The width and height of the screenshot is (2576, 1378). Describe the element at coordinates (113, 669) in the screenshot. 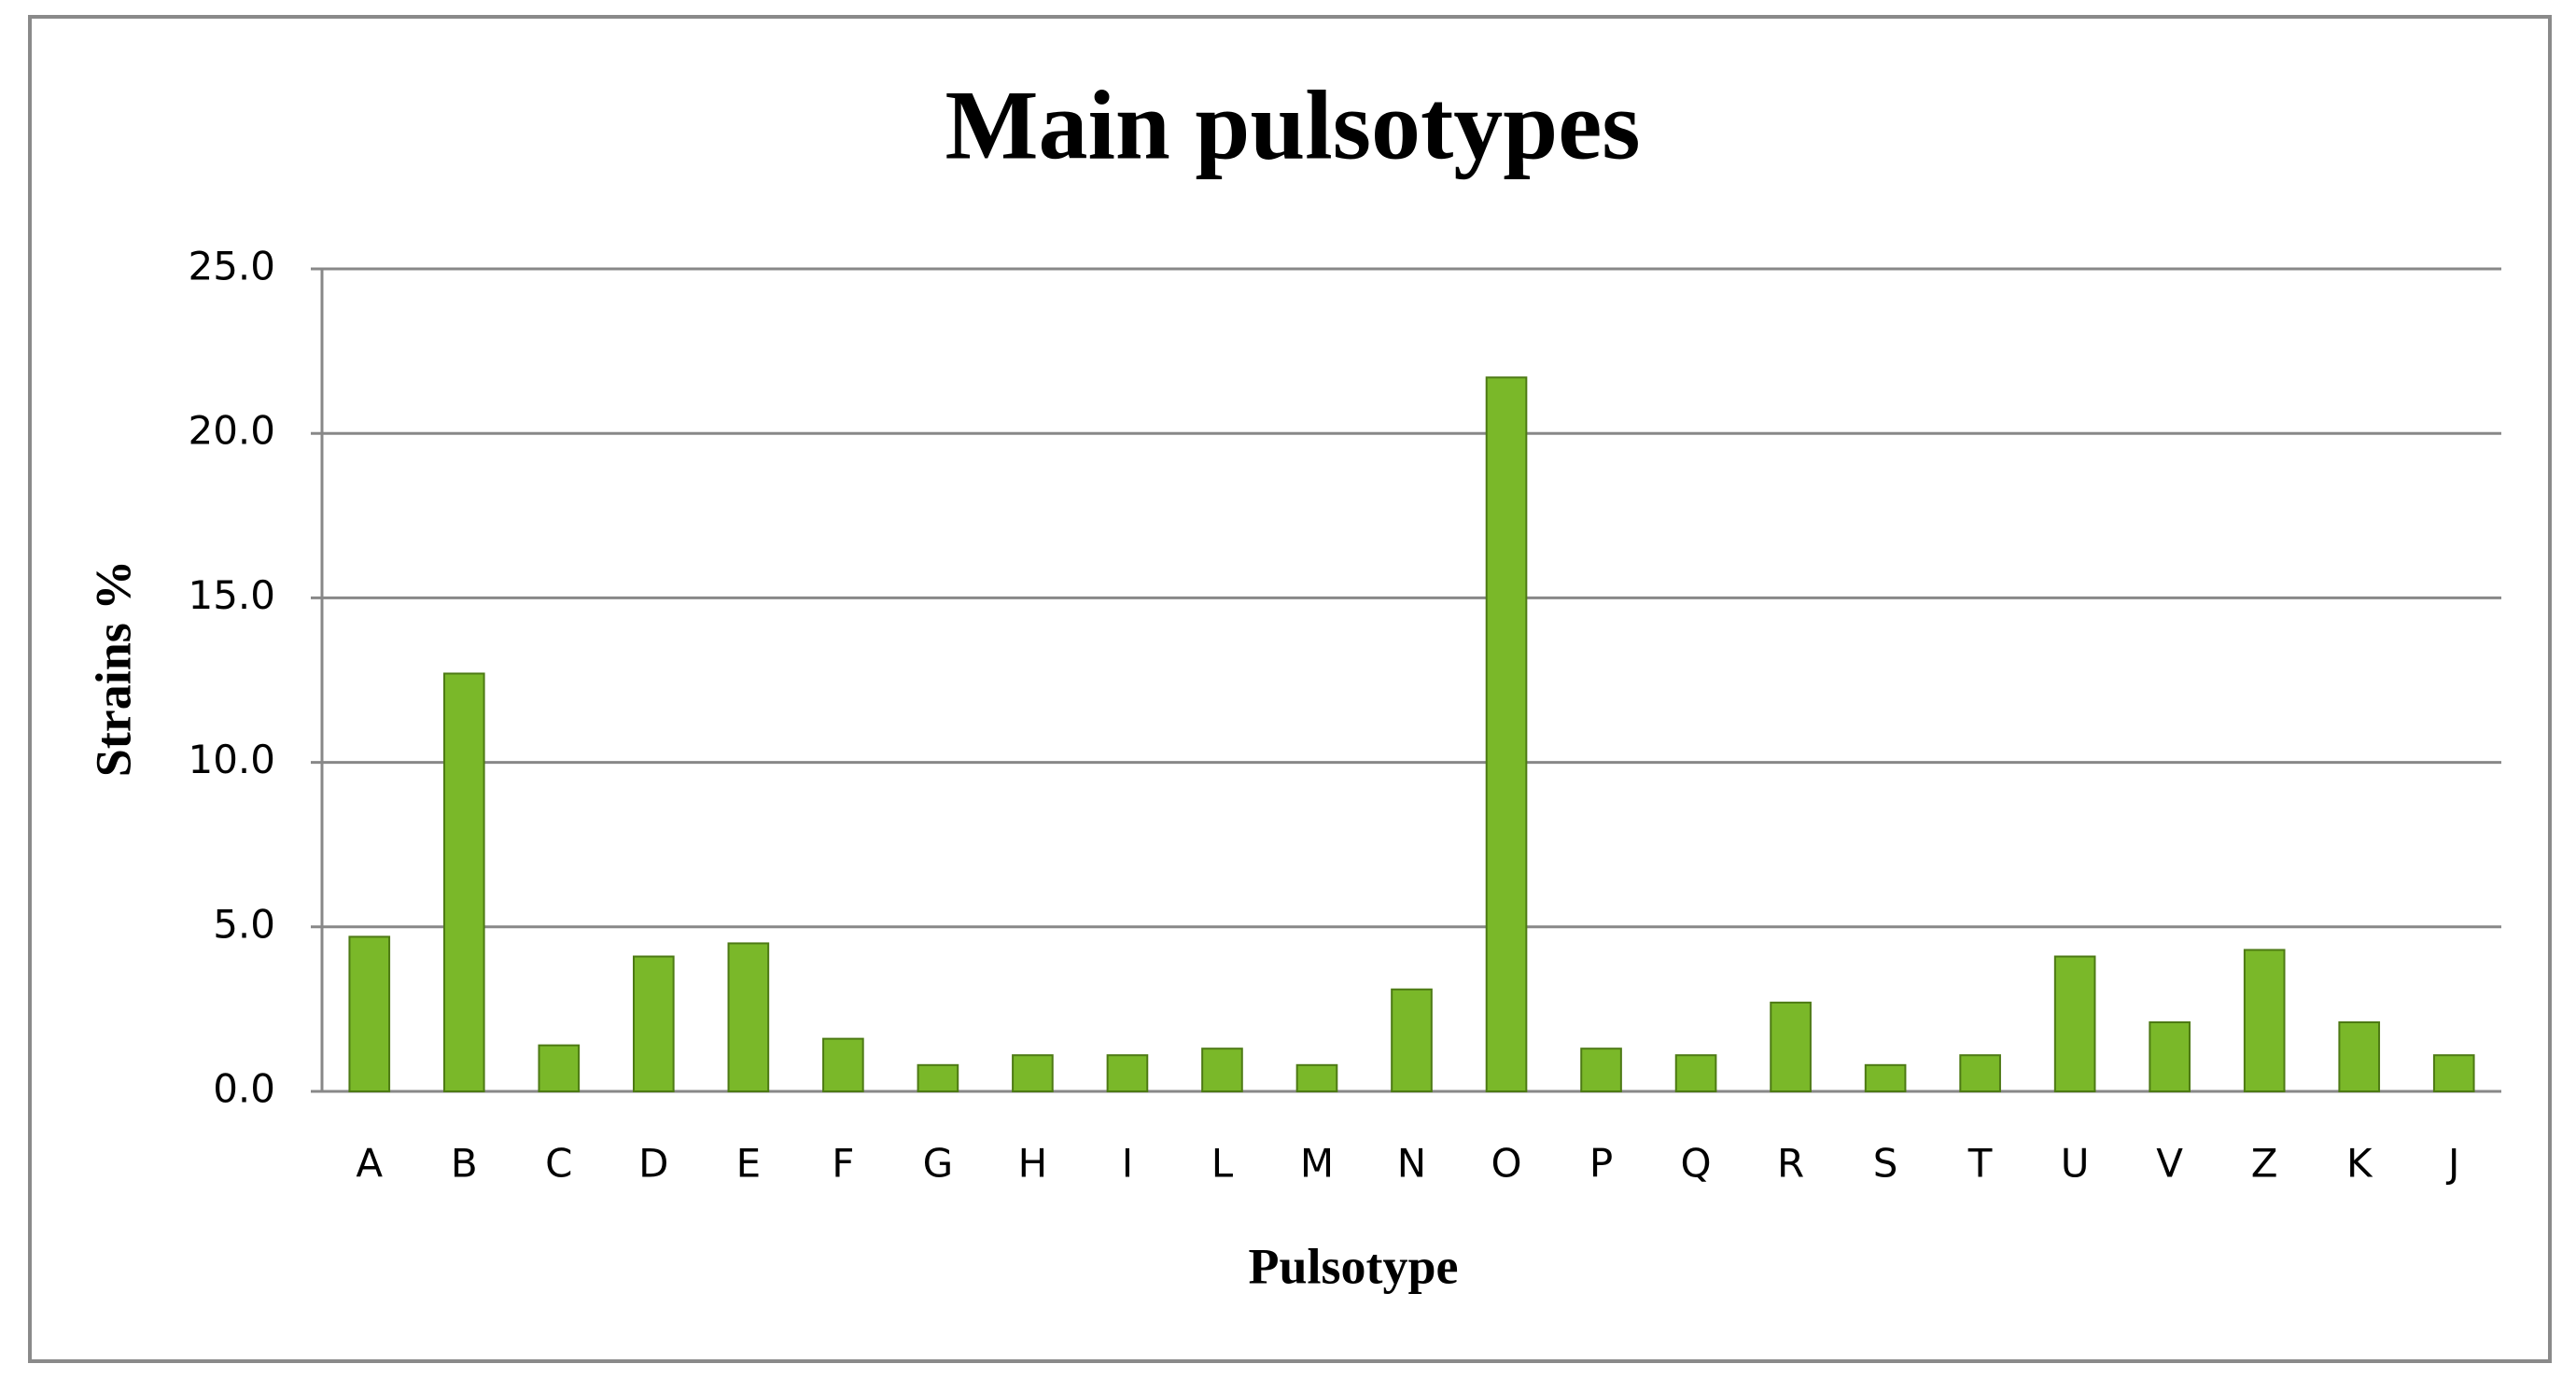

I see `y-axis-label: Strains %` at that location.